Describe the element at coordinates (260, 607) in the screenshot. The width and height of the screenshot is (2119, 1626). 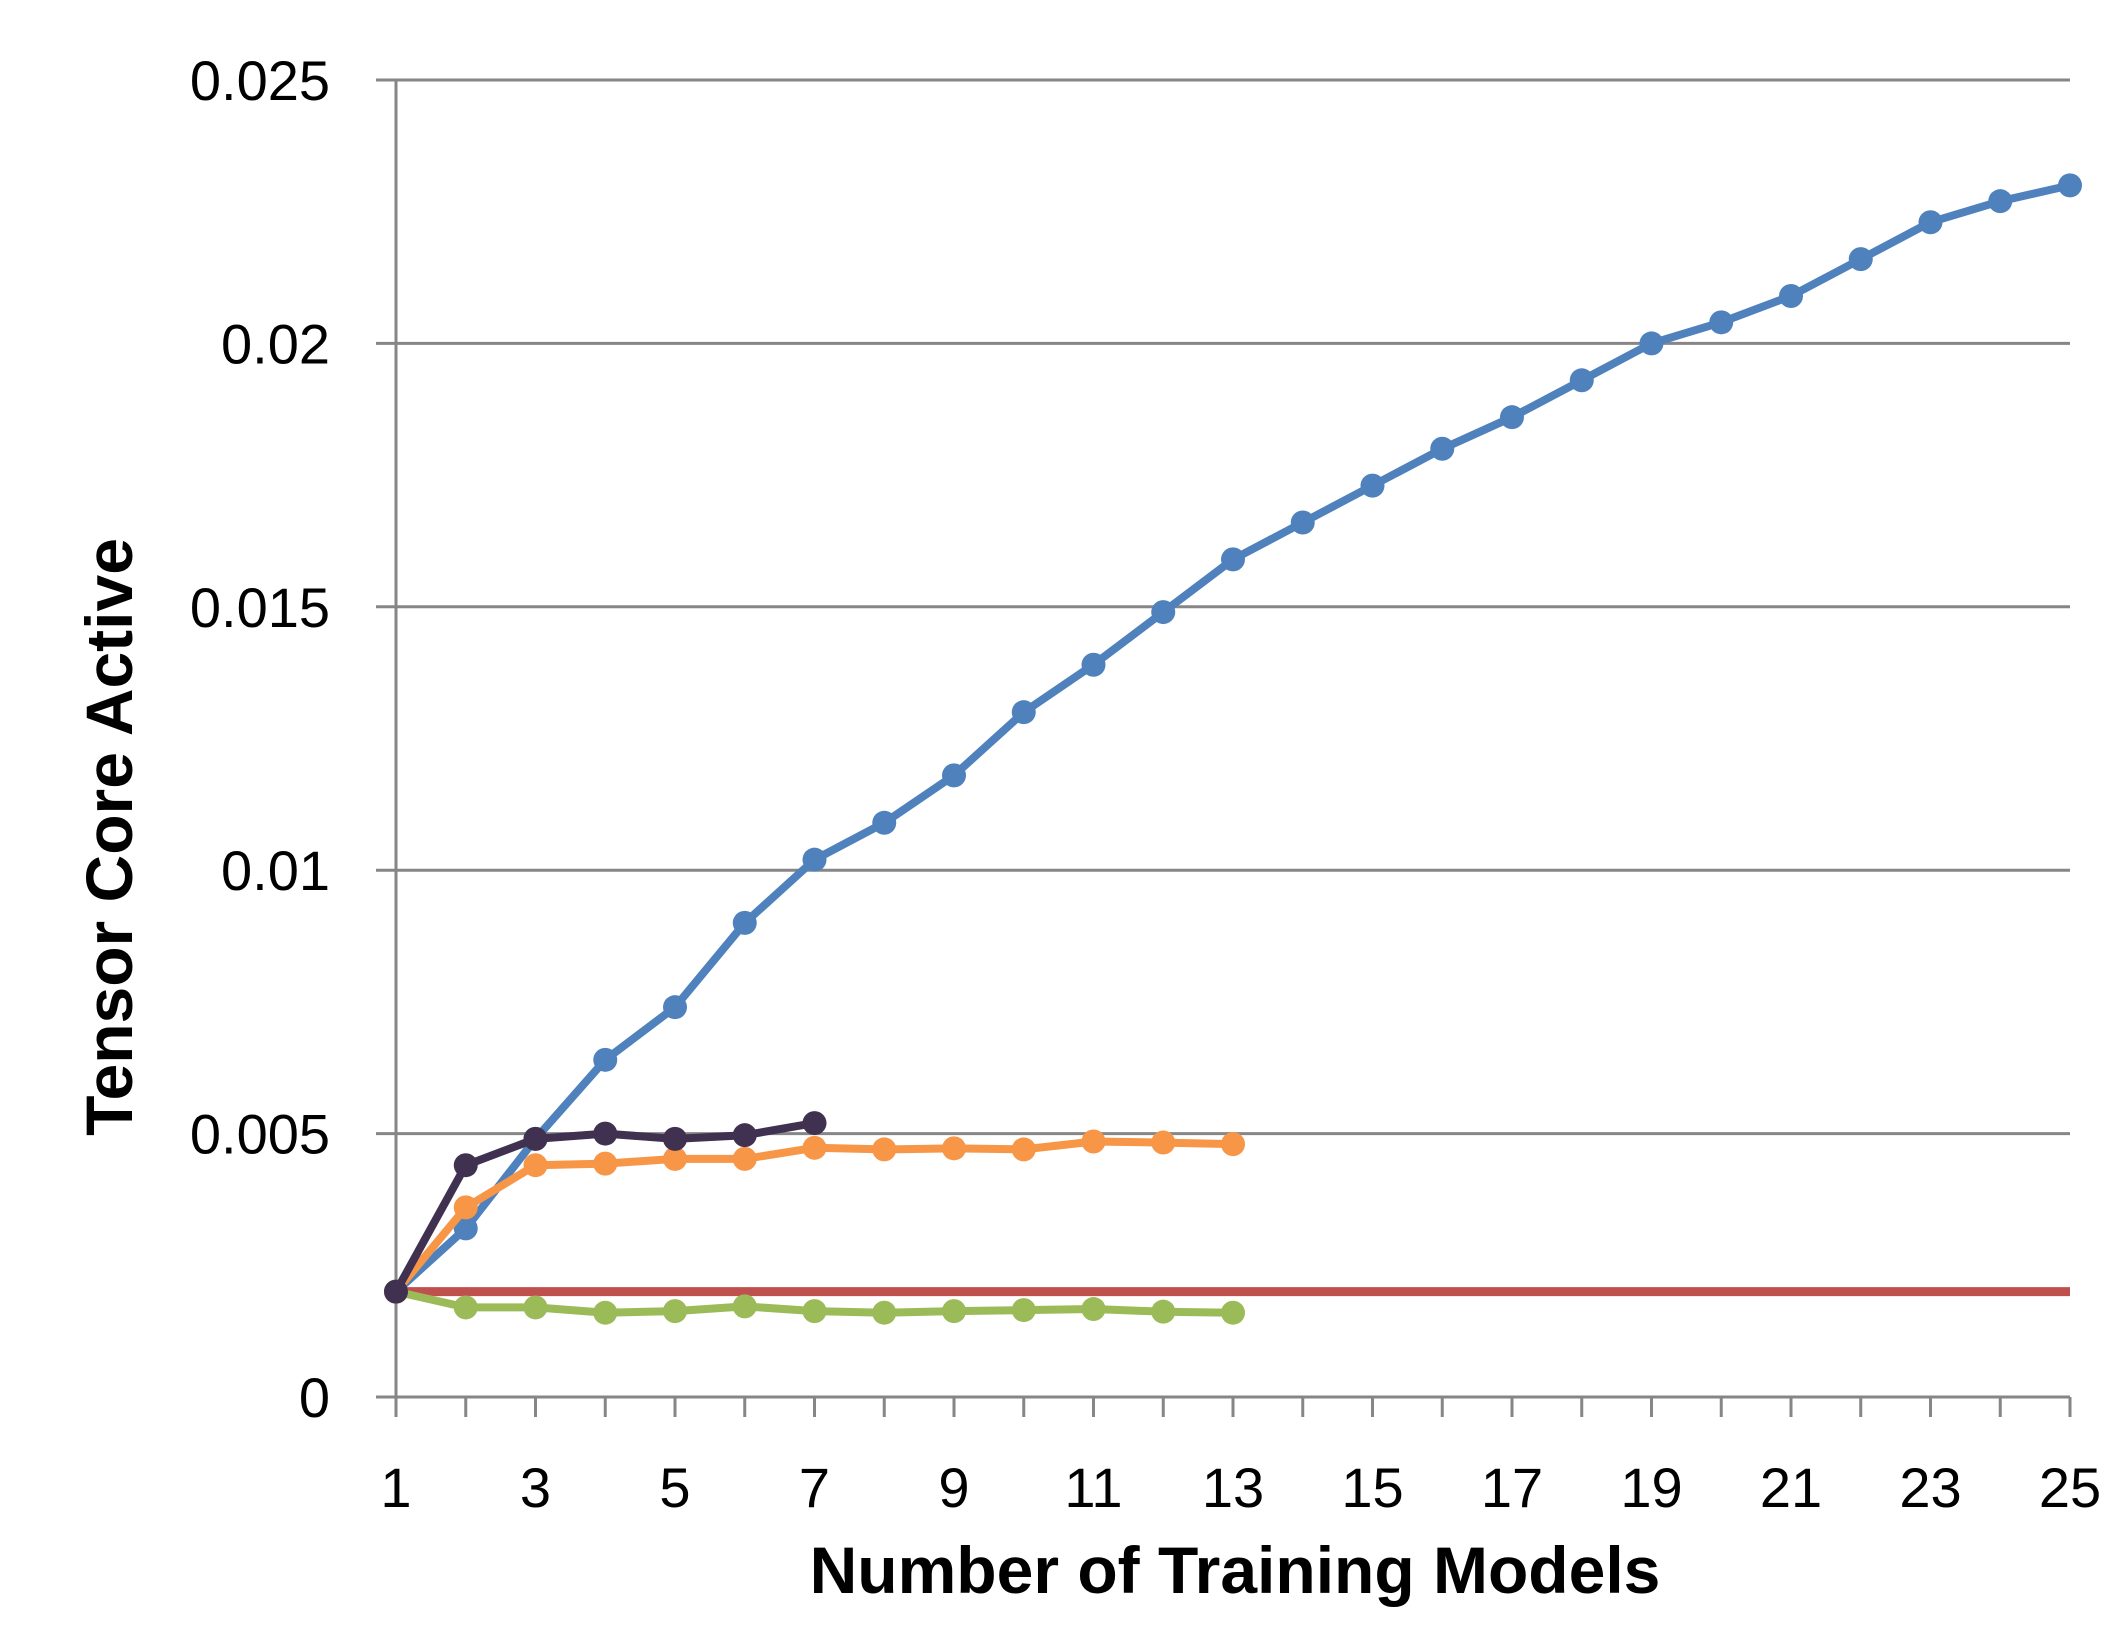
I see `y-tick-label: 0.015` at that location.